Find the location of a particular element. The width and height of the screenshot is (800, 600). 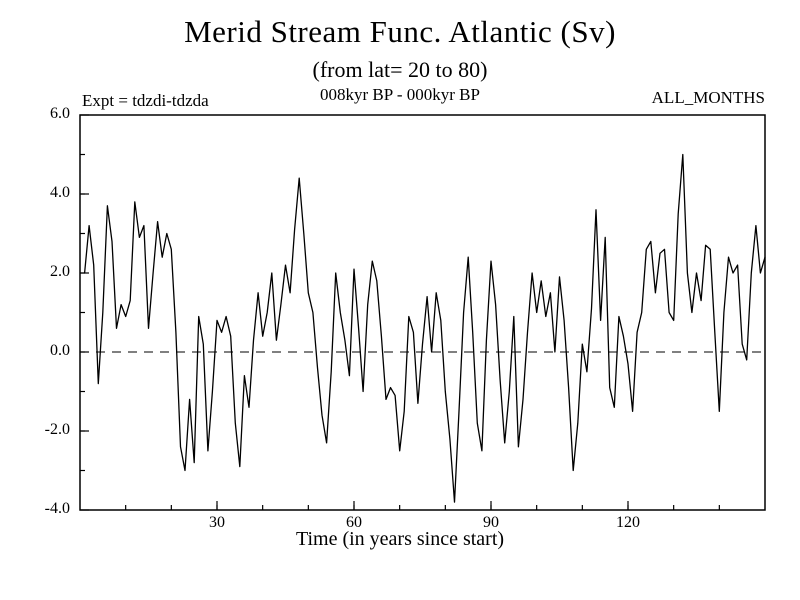

y-tick-label: 6.0 is located at coordinates (60, 113).